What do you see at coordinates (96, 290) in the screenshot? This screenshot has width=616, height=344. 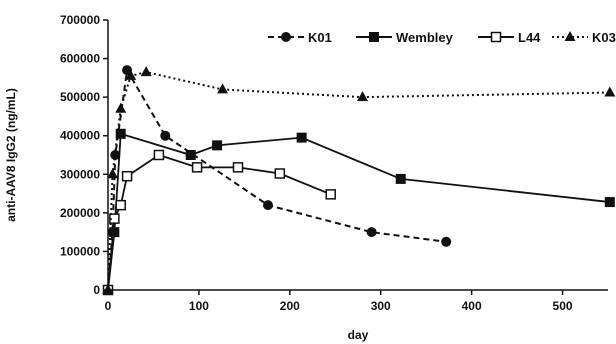 I see `y-tick-label: 0` at bounding box center [96, 290].